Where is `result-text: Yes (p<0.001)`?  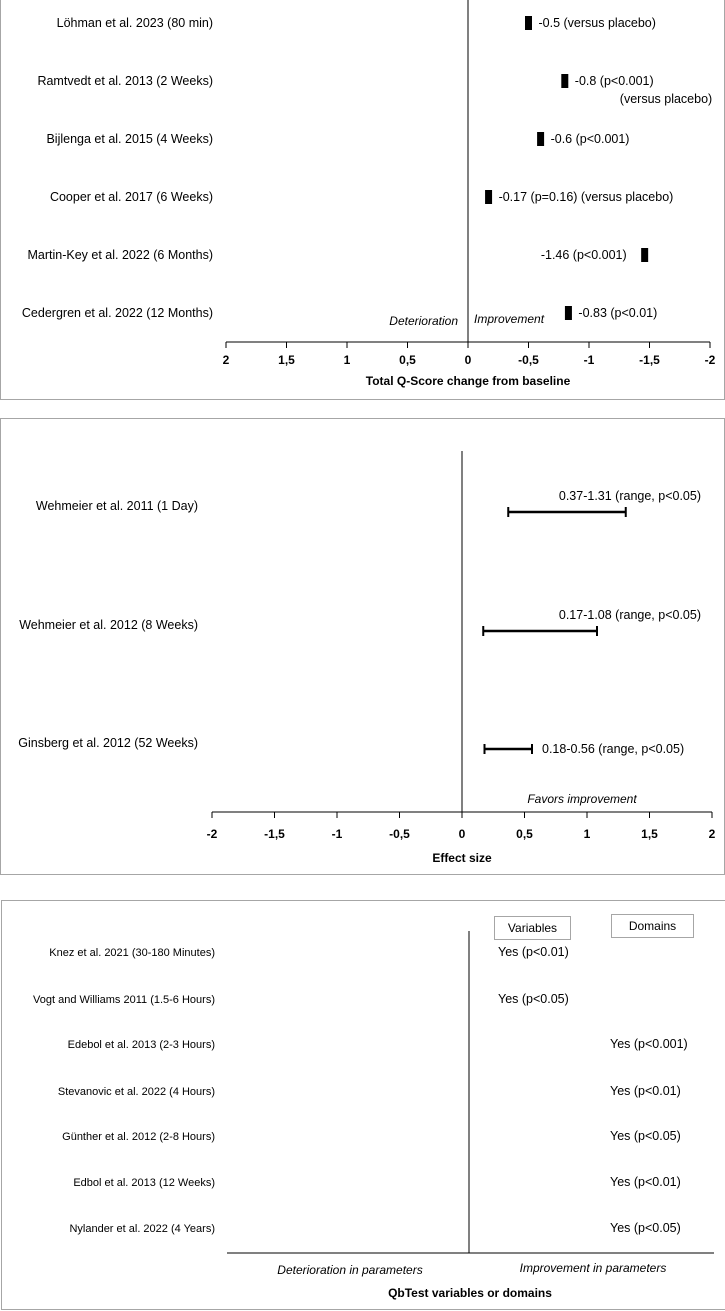
result-text: Yes (p<0.001) is located at coordinates (649, 1044).